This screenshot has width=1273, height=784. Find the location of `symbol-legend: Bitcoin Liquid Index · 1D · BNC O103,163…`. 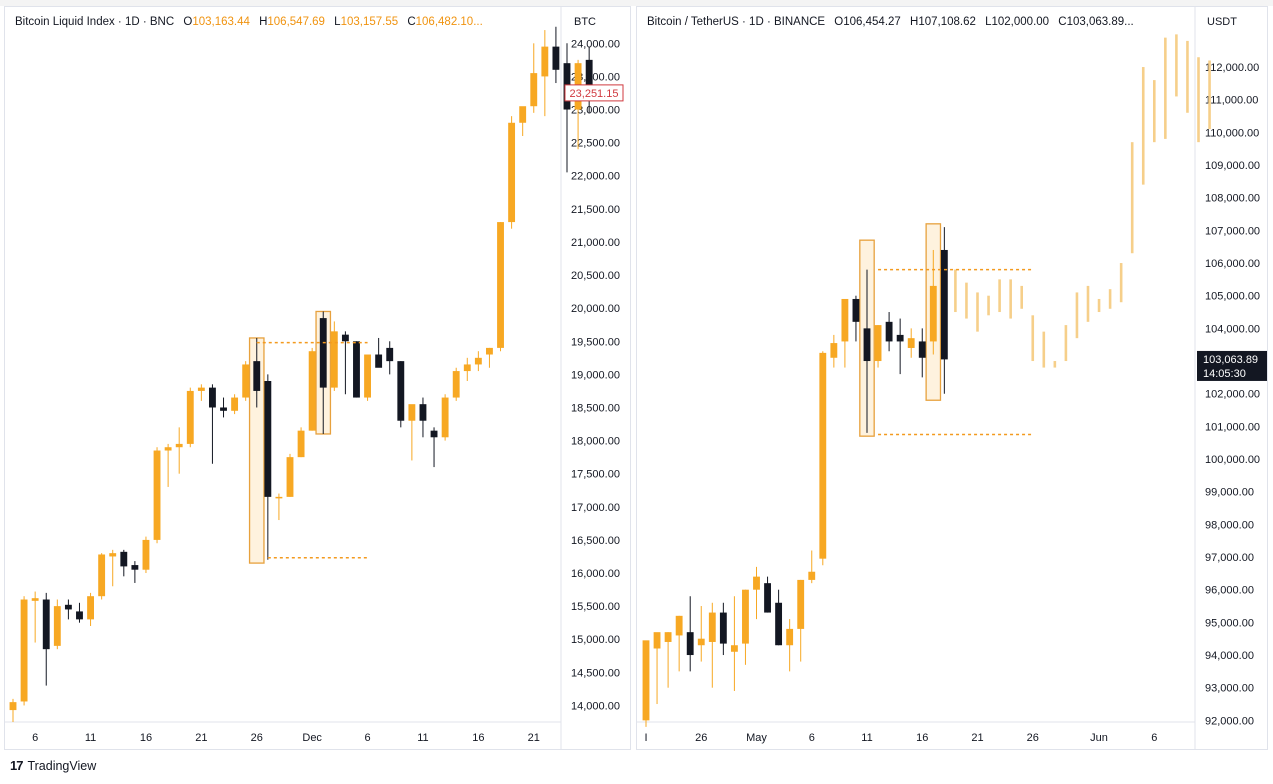

symbol-legend: Bitcoin Liquid Index · 1D · BNC O103,163… is located at coordinates (249, 22).